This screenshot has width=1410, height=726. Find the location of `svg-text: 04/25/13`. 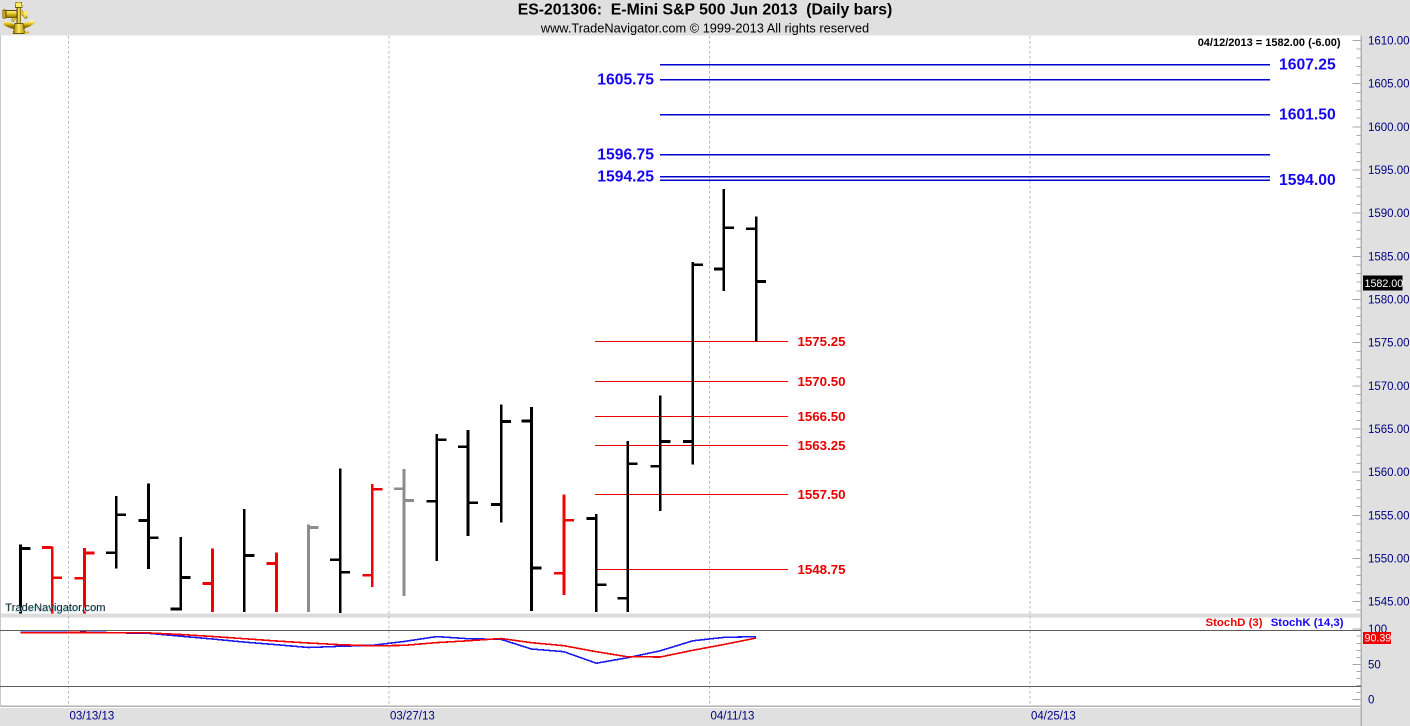

svg-text: 04/25/13 is located at coordinates (1053, 717).